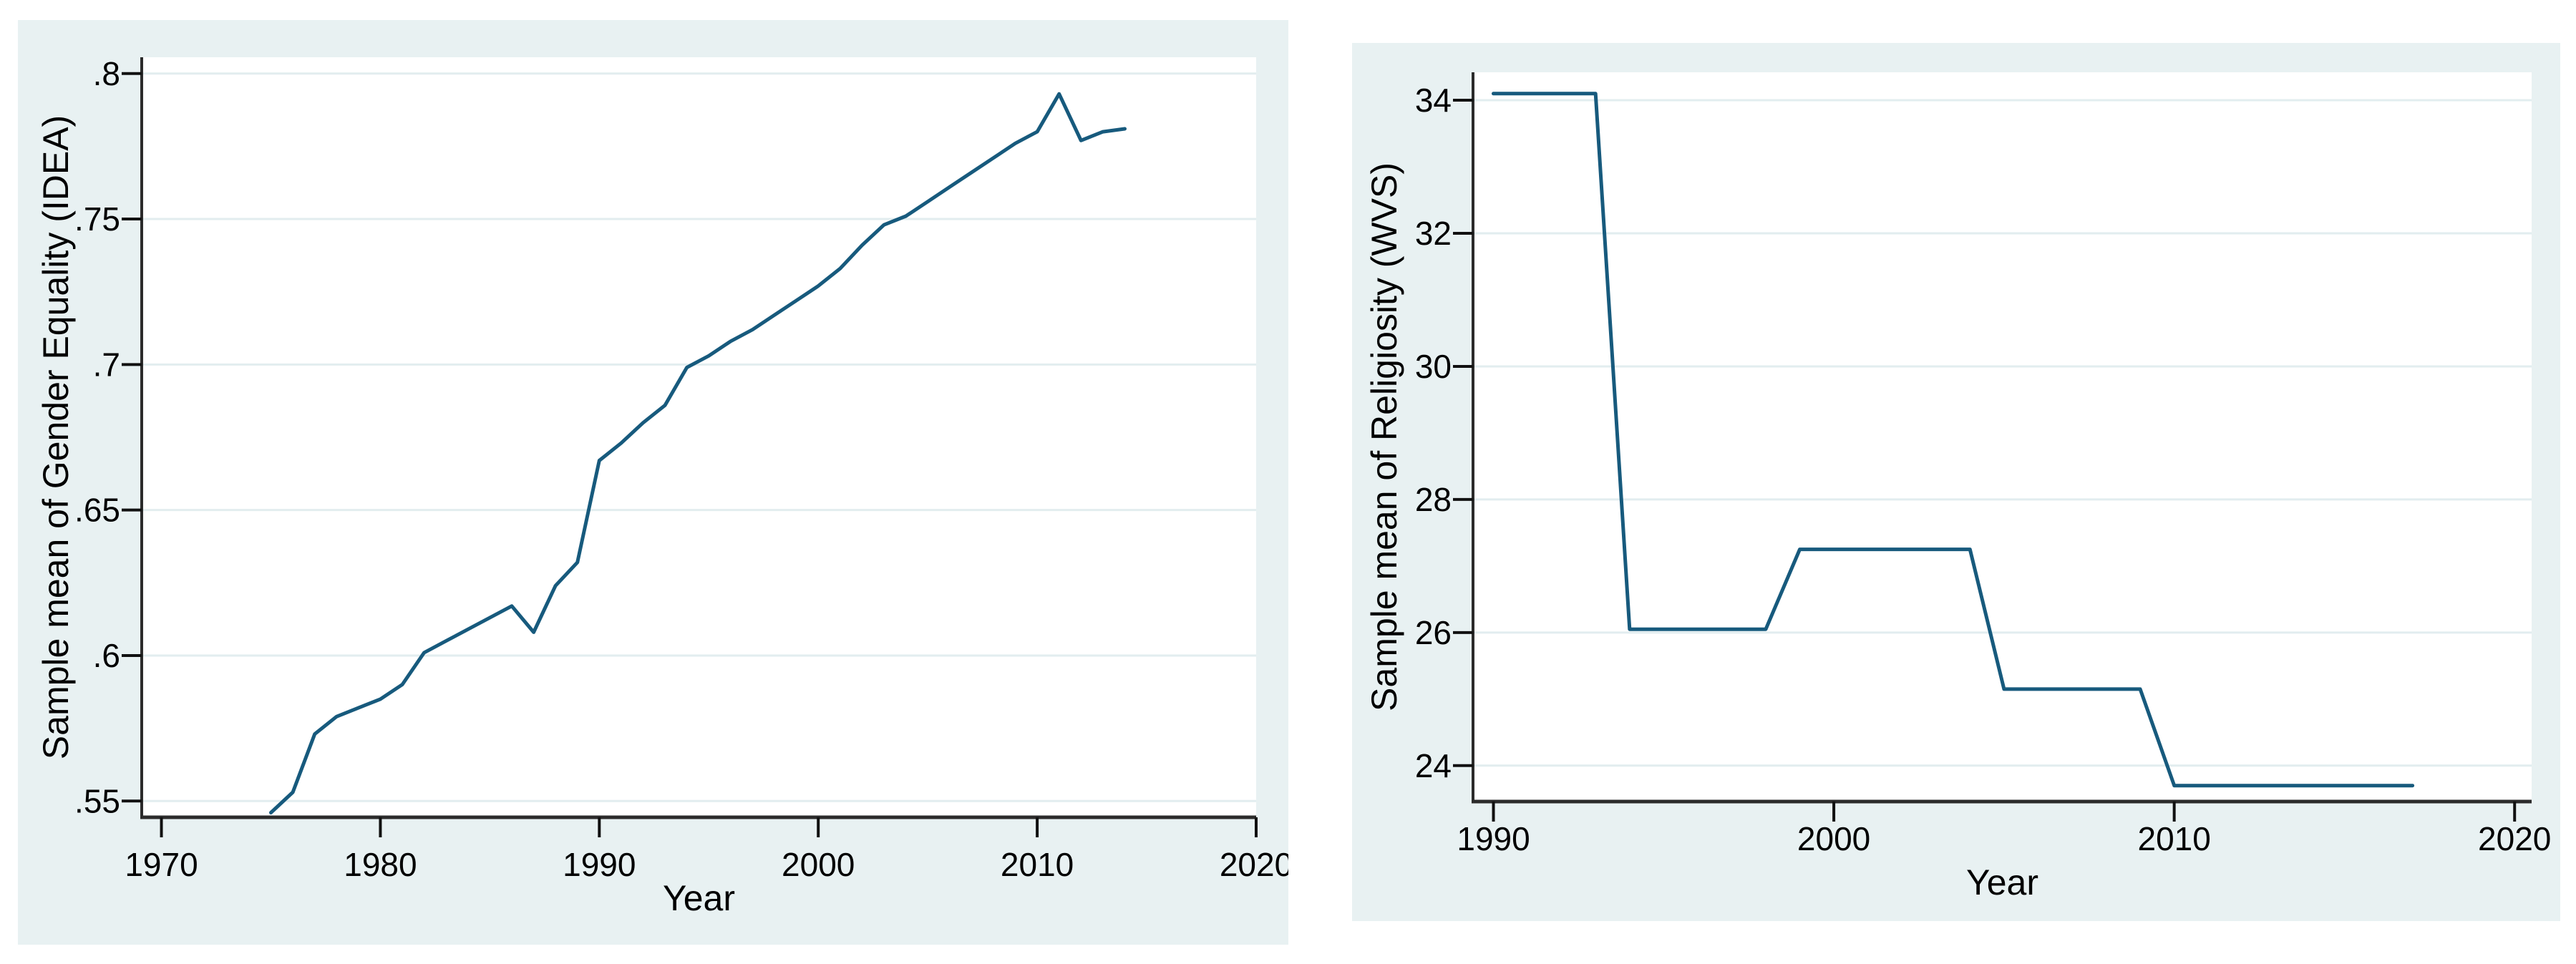  What do you see at coordinates (106, 655) in the screenshot?
I see `y-tick-label: .6` at bounding box center [106, 655].